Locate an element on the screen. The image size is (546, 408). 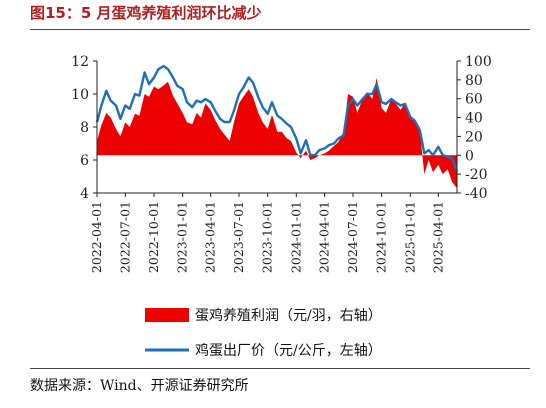
x-tick-label: 2024-01-01 is located at coordinates (295, 237).